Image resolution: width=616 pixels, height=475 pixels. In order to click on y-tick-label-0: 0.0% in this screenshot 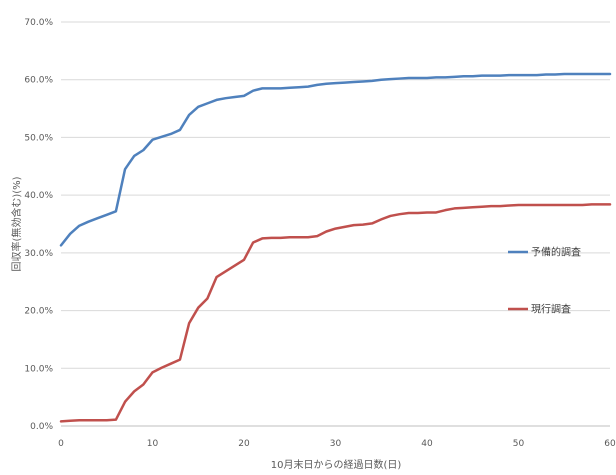, I will do `click(41, 427)`.